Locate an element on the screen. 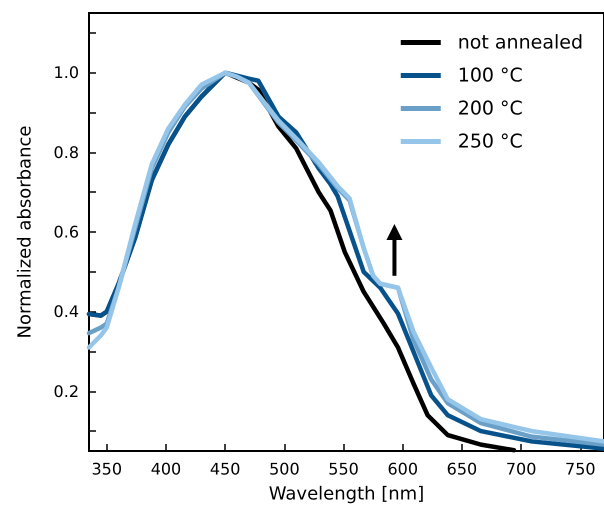  x-tick-label: 500 is located at coordinates (284, 469).